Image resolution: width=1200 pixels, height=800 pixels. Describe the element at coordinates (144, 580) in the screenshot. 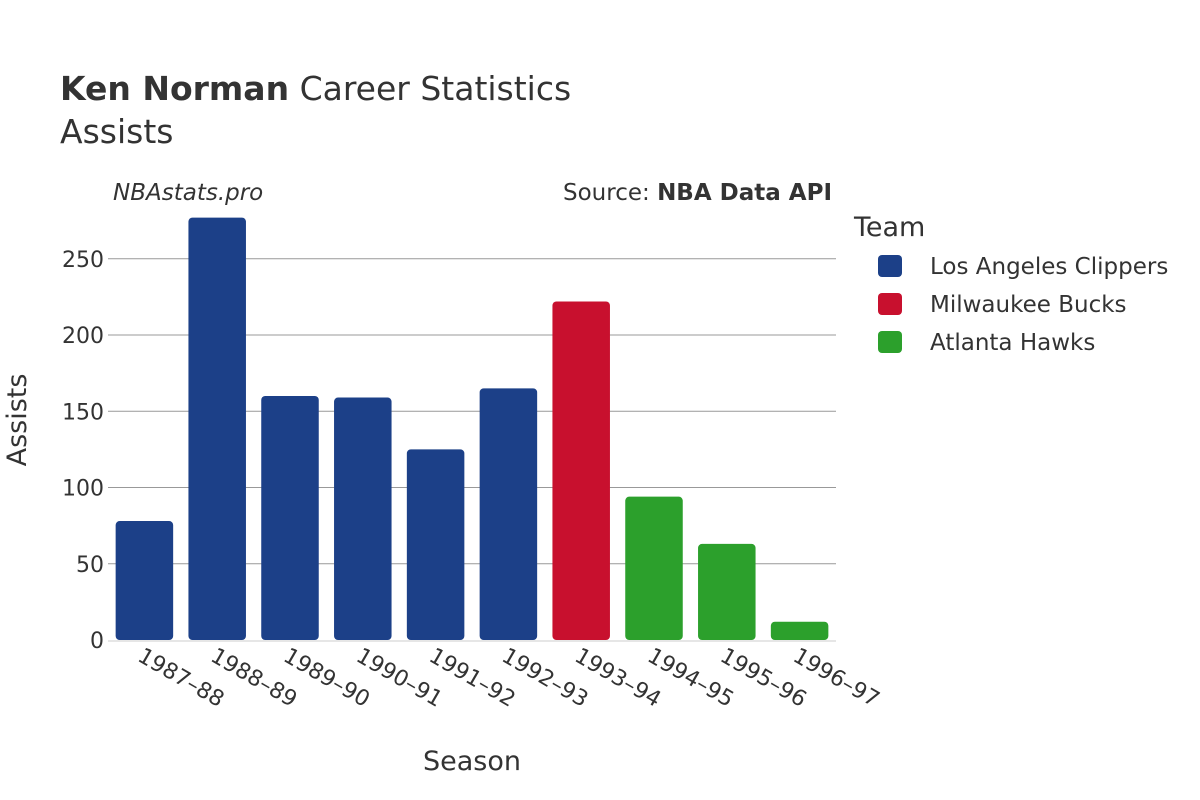

I see `bar-1987–88` at that location.